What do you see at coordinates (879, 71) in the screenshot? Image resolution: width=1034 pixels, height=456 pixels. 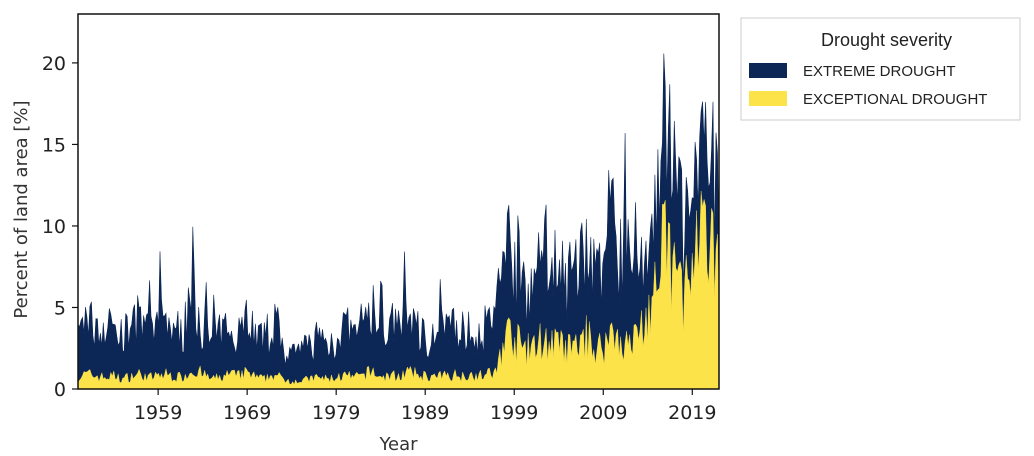 I see `legend-entry-extreme: EXTREME DROUGHT` at bounding box center [879, 71].